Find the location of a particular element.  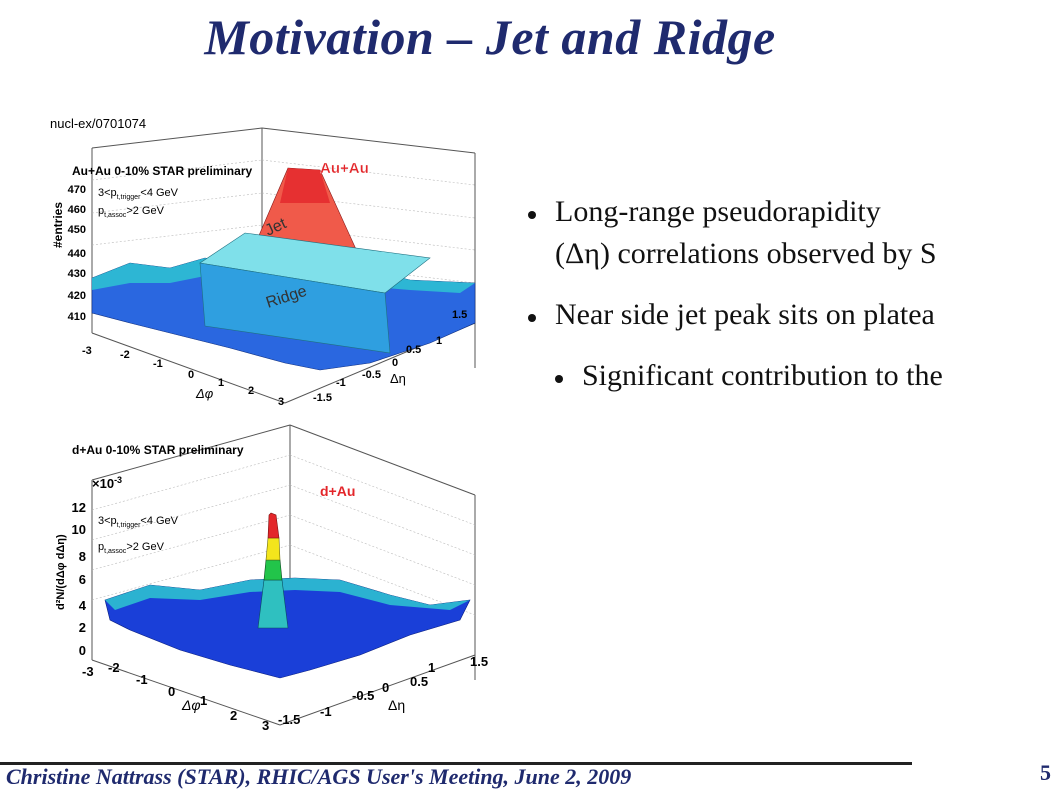

page-number: 5 is located at coordinates (1045, 772).